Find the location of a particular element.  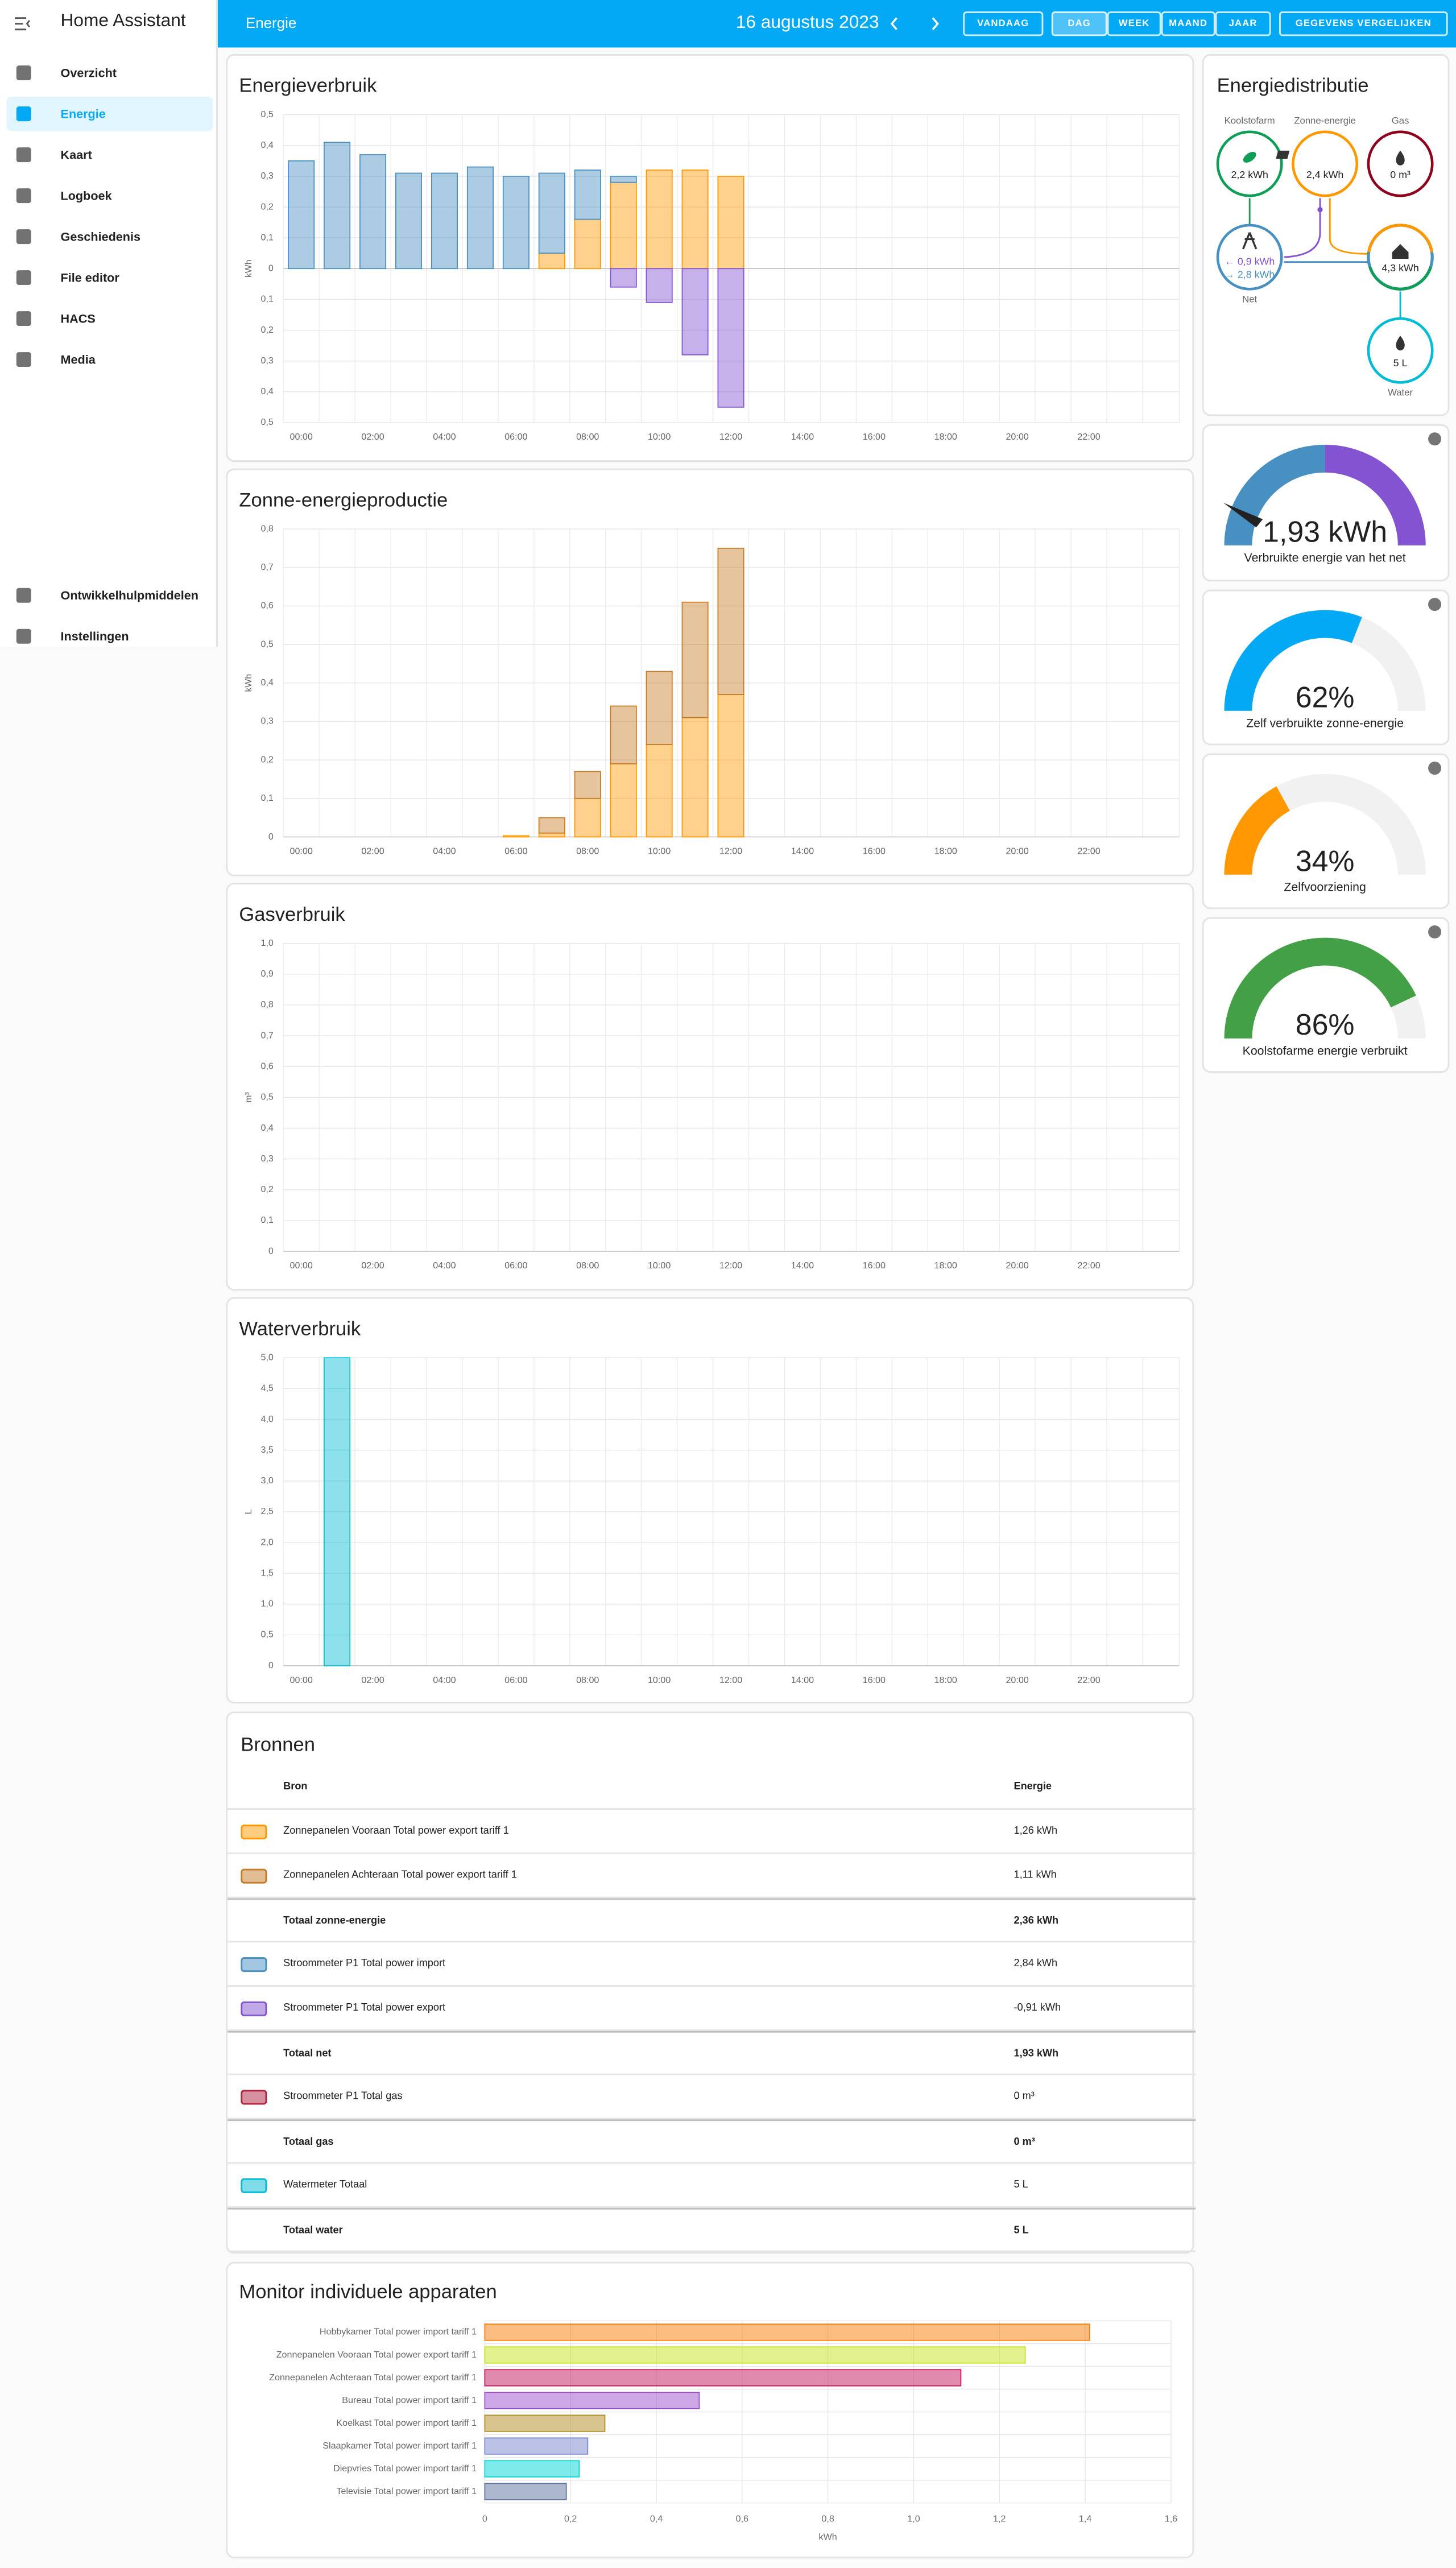

app-title: Home Assistant is located at coordinates (123, 21).